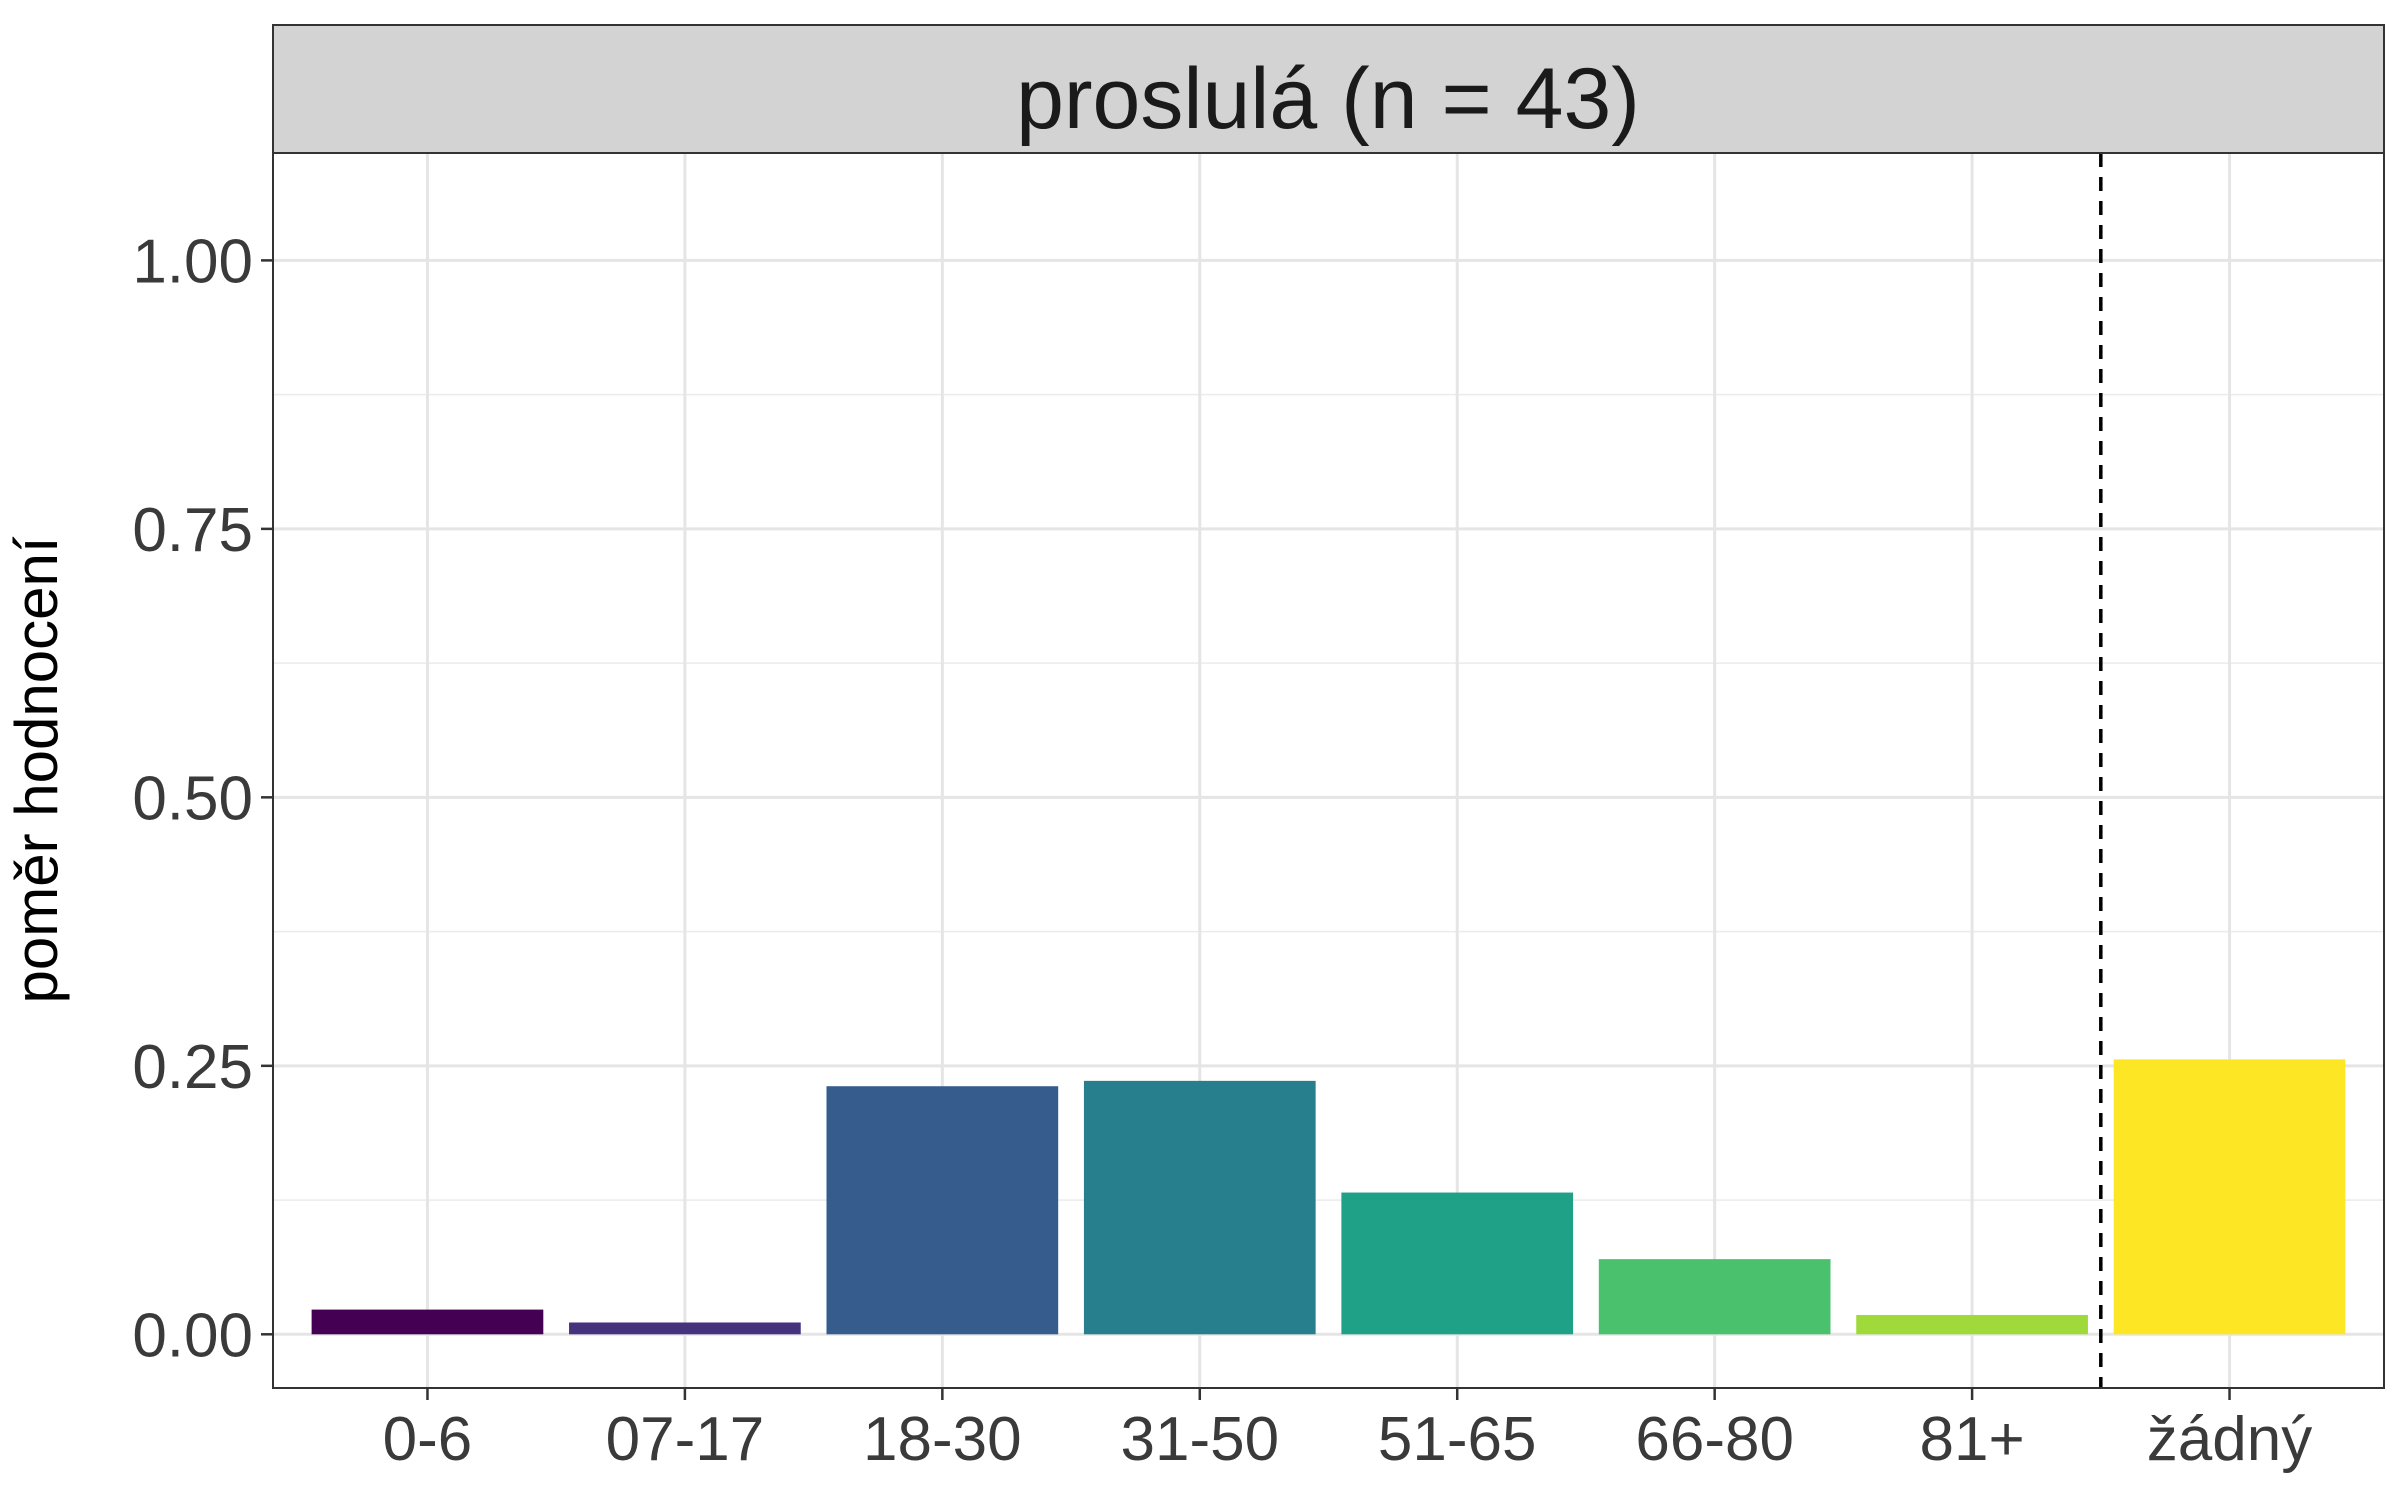 The image size is (2400, 1500). I want to click on y-tick-label: 1.00, so click(192, 261).